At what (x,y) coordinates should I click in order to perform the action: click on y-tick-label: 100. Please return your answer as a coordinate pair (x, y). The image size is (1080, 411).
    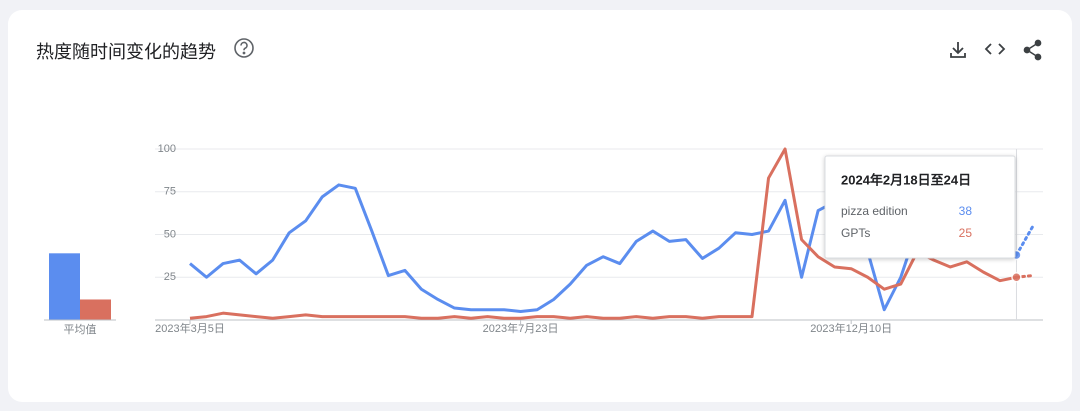
    Looking at the image, I should click on (167, 149).